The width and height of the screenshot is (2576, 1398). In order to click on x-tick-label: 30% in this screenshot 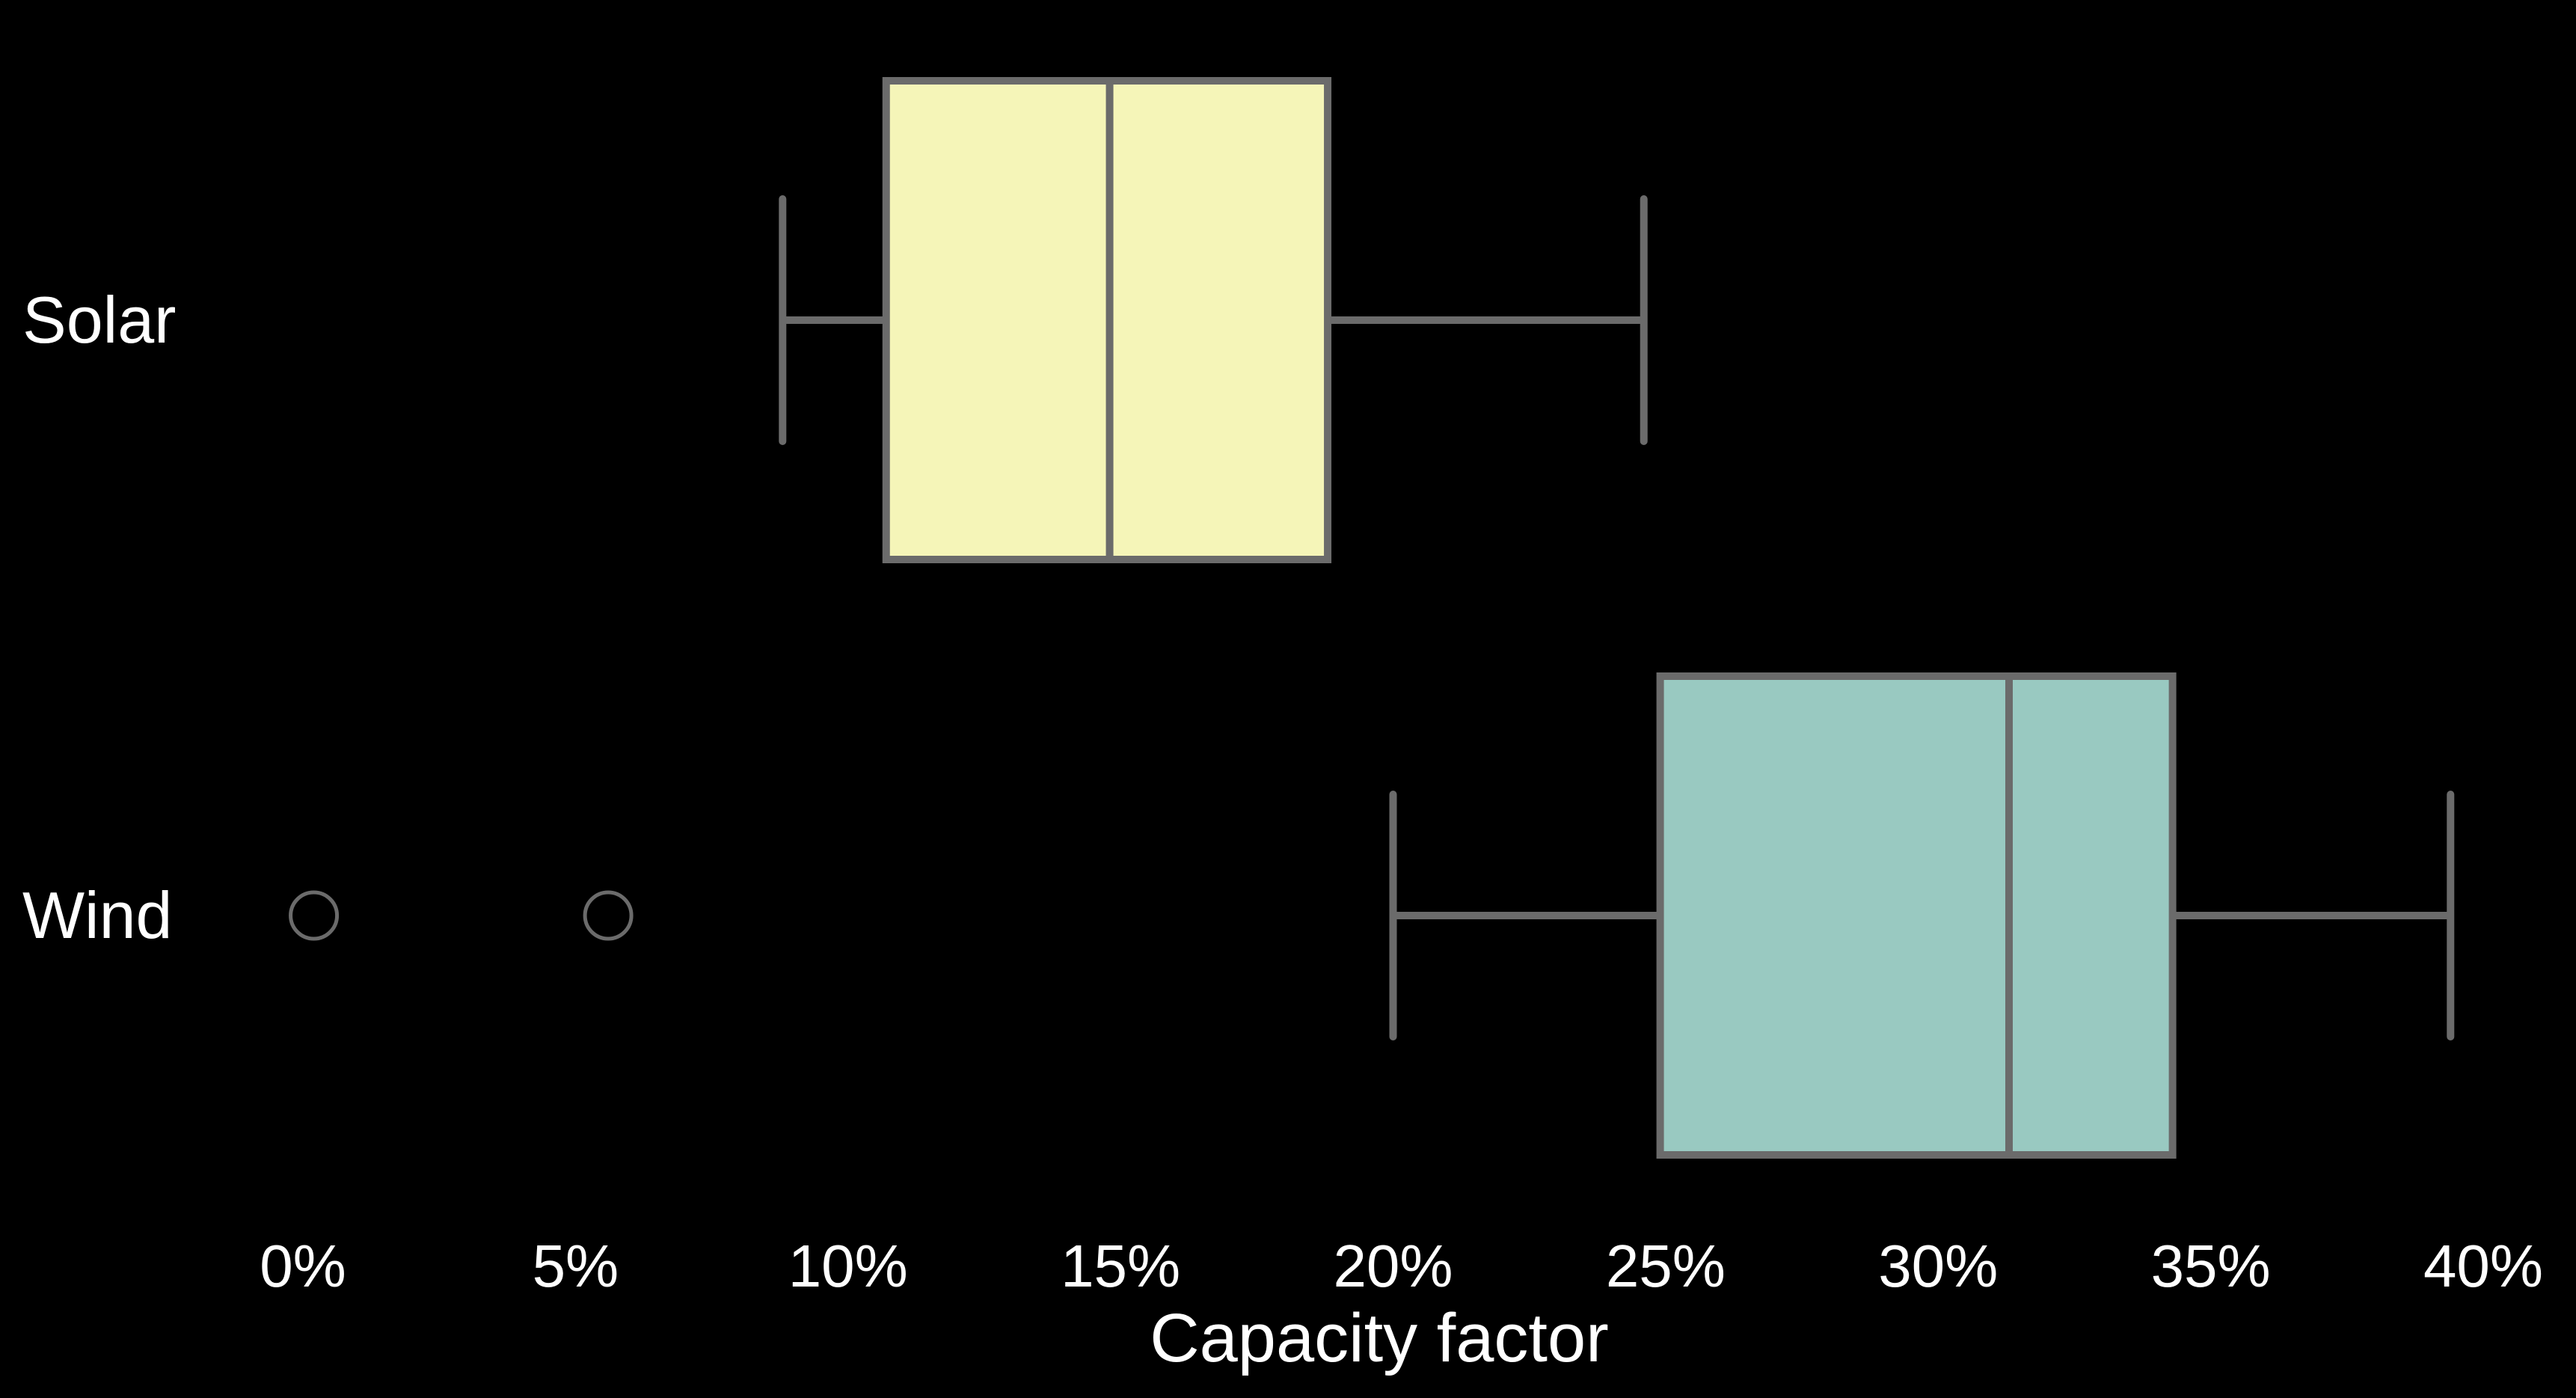, I will do `click(1938, 1266)`.